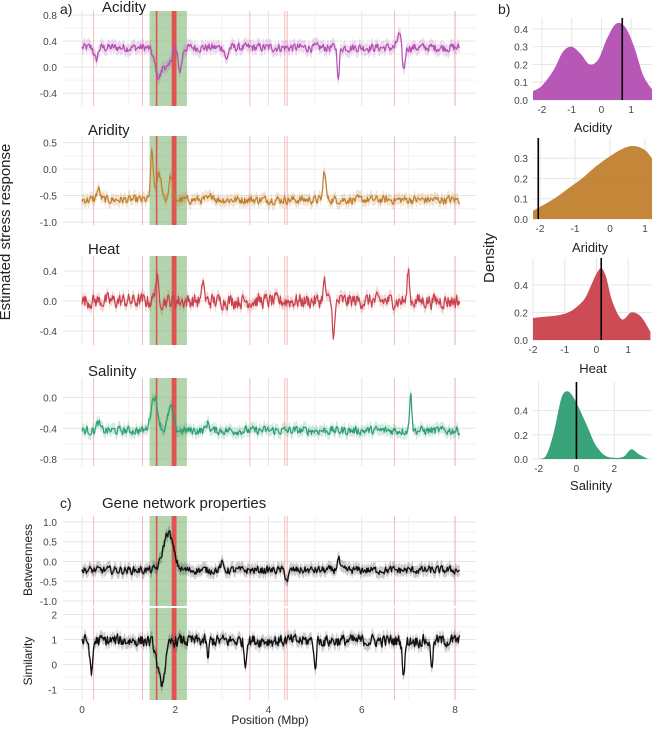 This screenshot has width=657, height=729. I want to click on x-tick-label: 4, so click(269, 710).